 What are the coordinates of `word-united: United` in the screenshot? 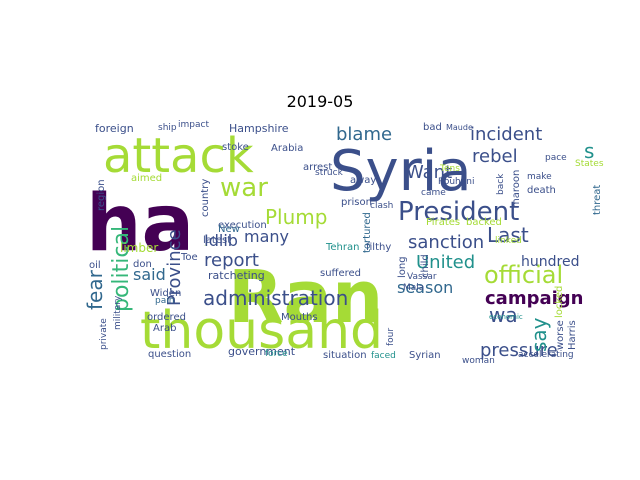 It's located at (445, 262).